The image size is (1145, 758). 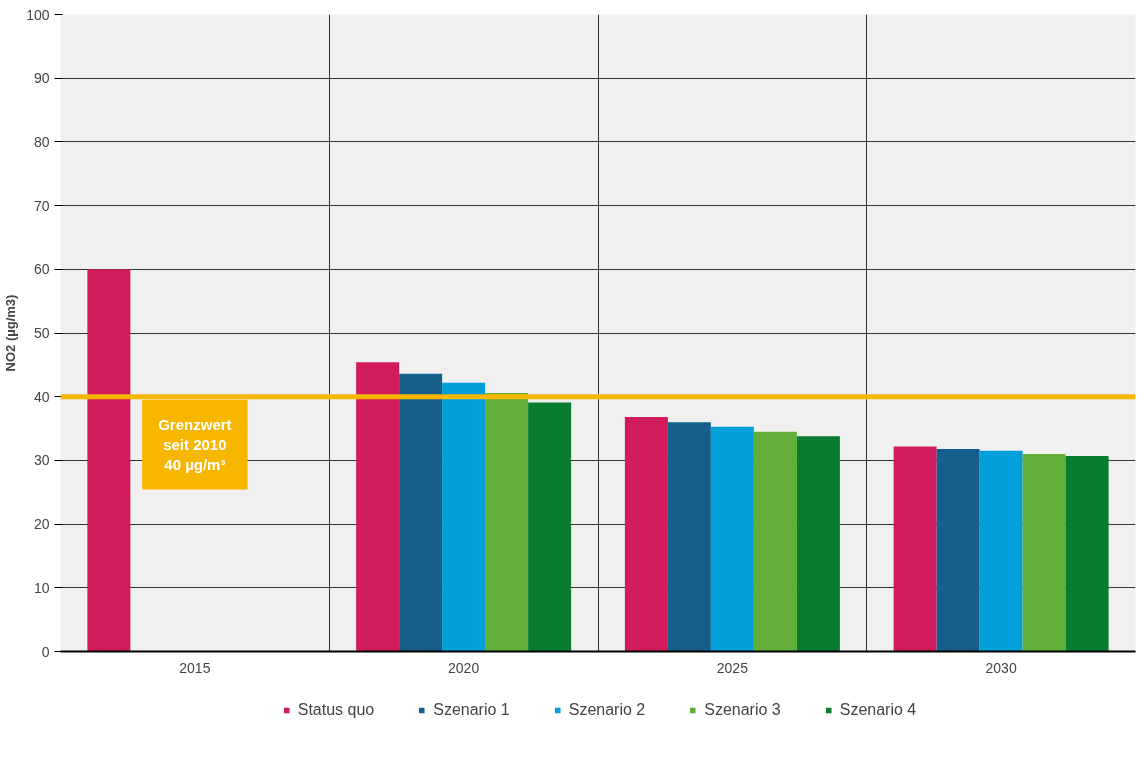 What do you see at coordinates (464, 667) in the screenshot?
I see `x-tick-label: 2020` at bounding box center [464, 667].